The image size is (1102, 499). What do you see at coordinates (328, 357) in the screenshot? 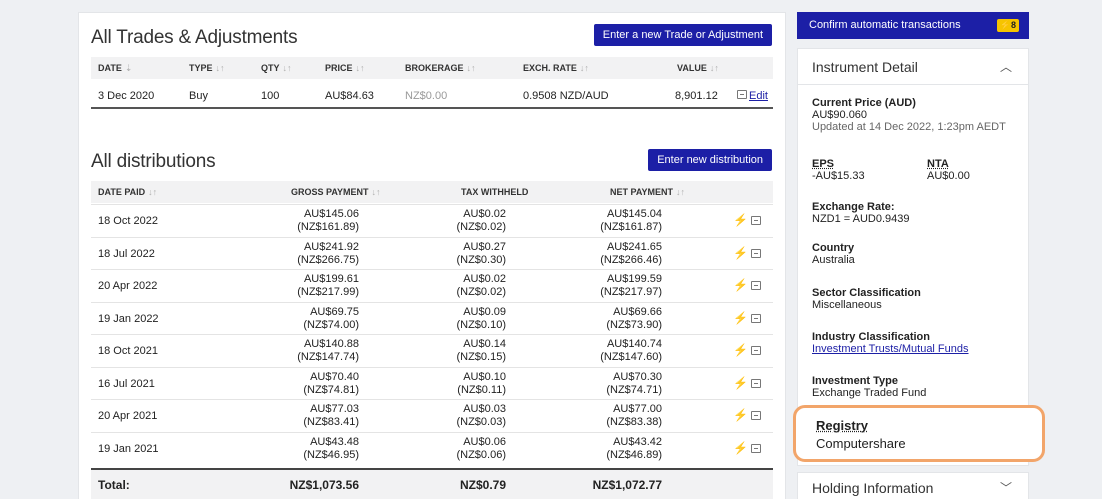
I see `dist-gross-nz: (NZ$147.74)` at bounding box center [328, 357].